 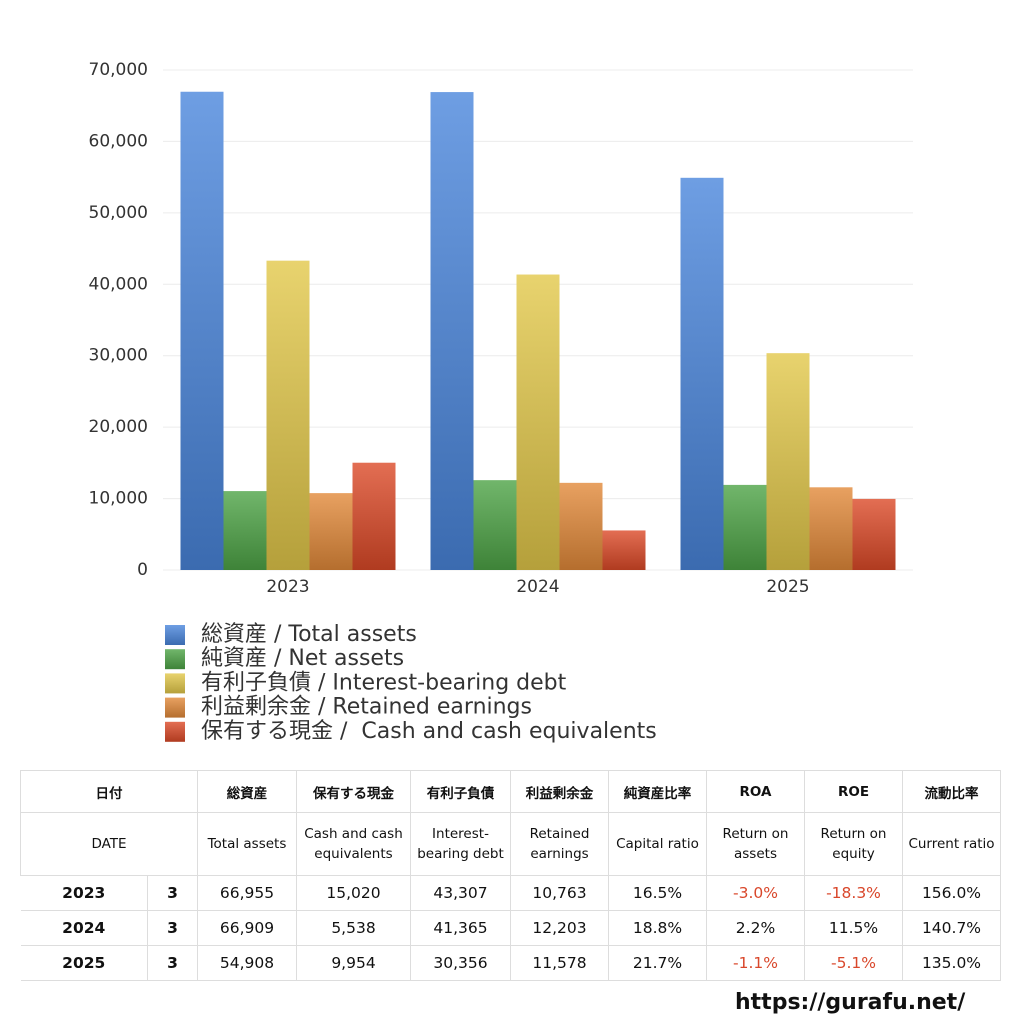 What do you see at coordinates (559, 928) in the screenshot?
I see `table-cell: 12,203` at bounding box center [559, 928].